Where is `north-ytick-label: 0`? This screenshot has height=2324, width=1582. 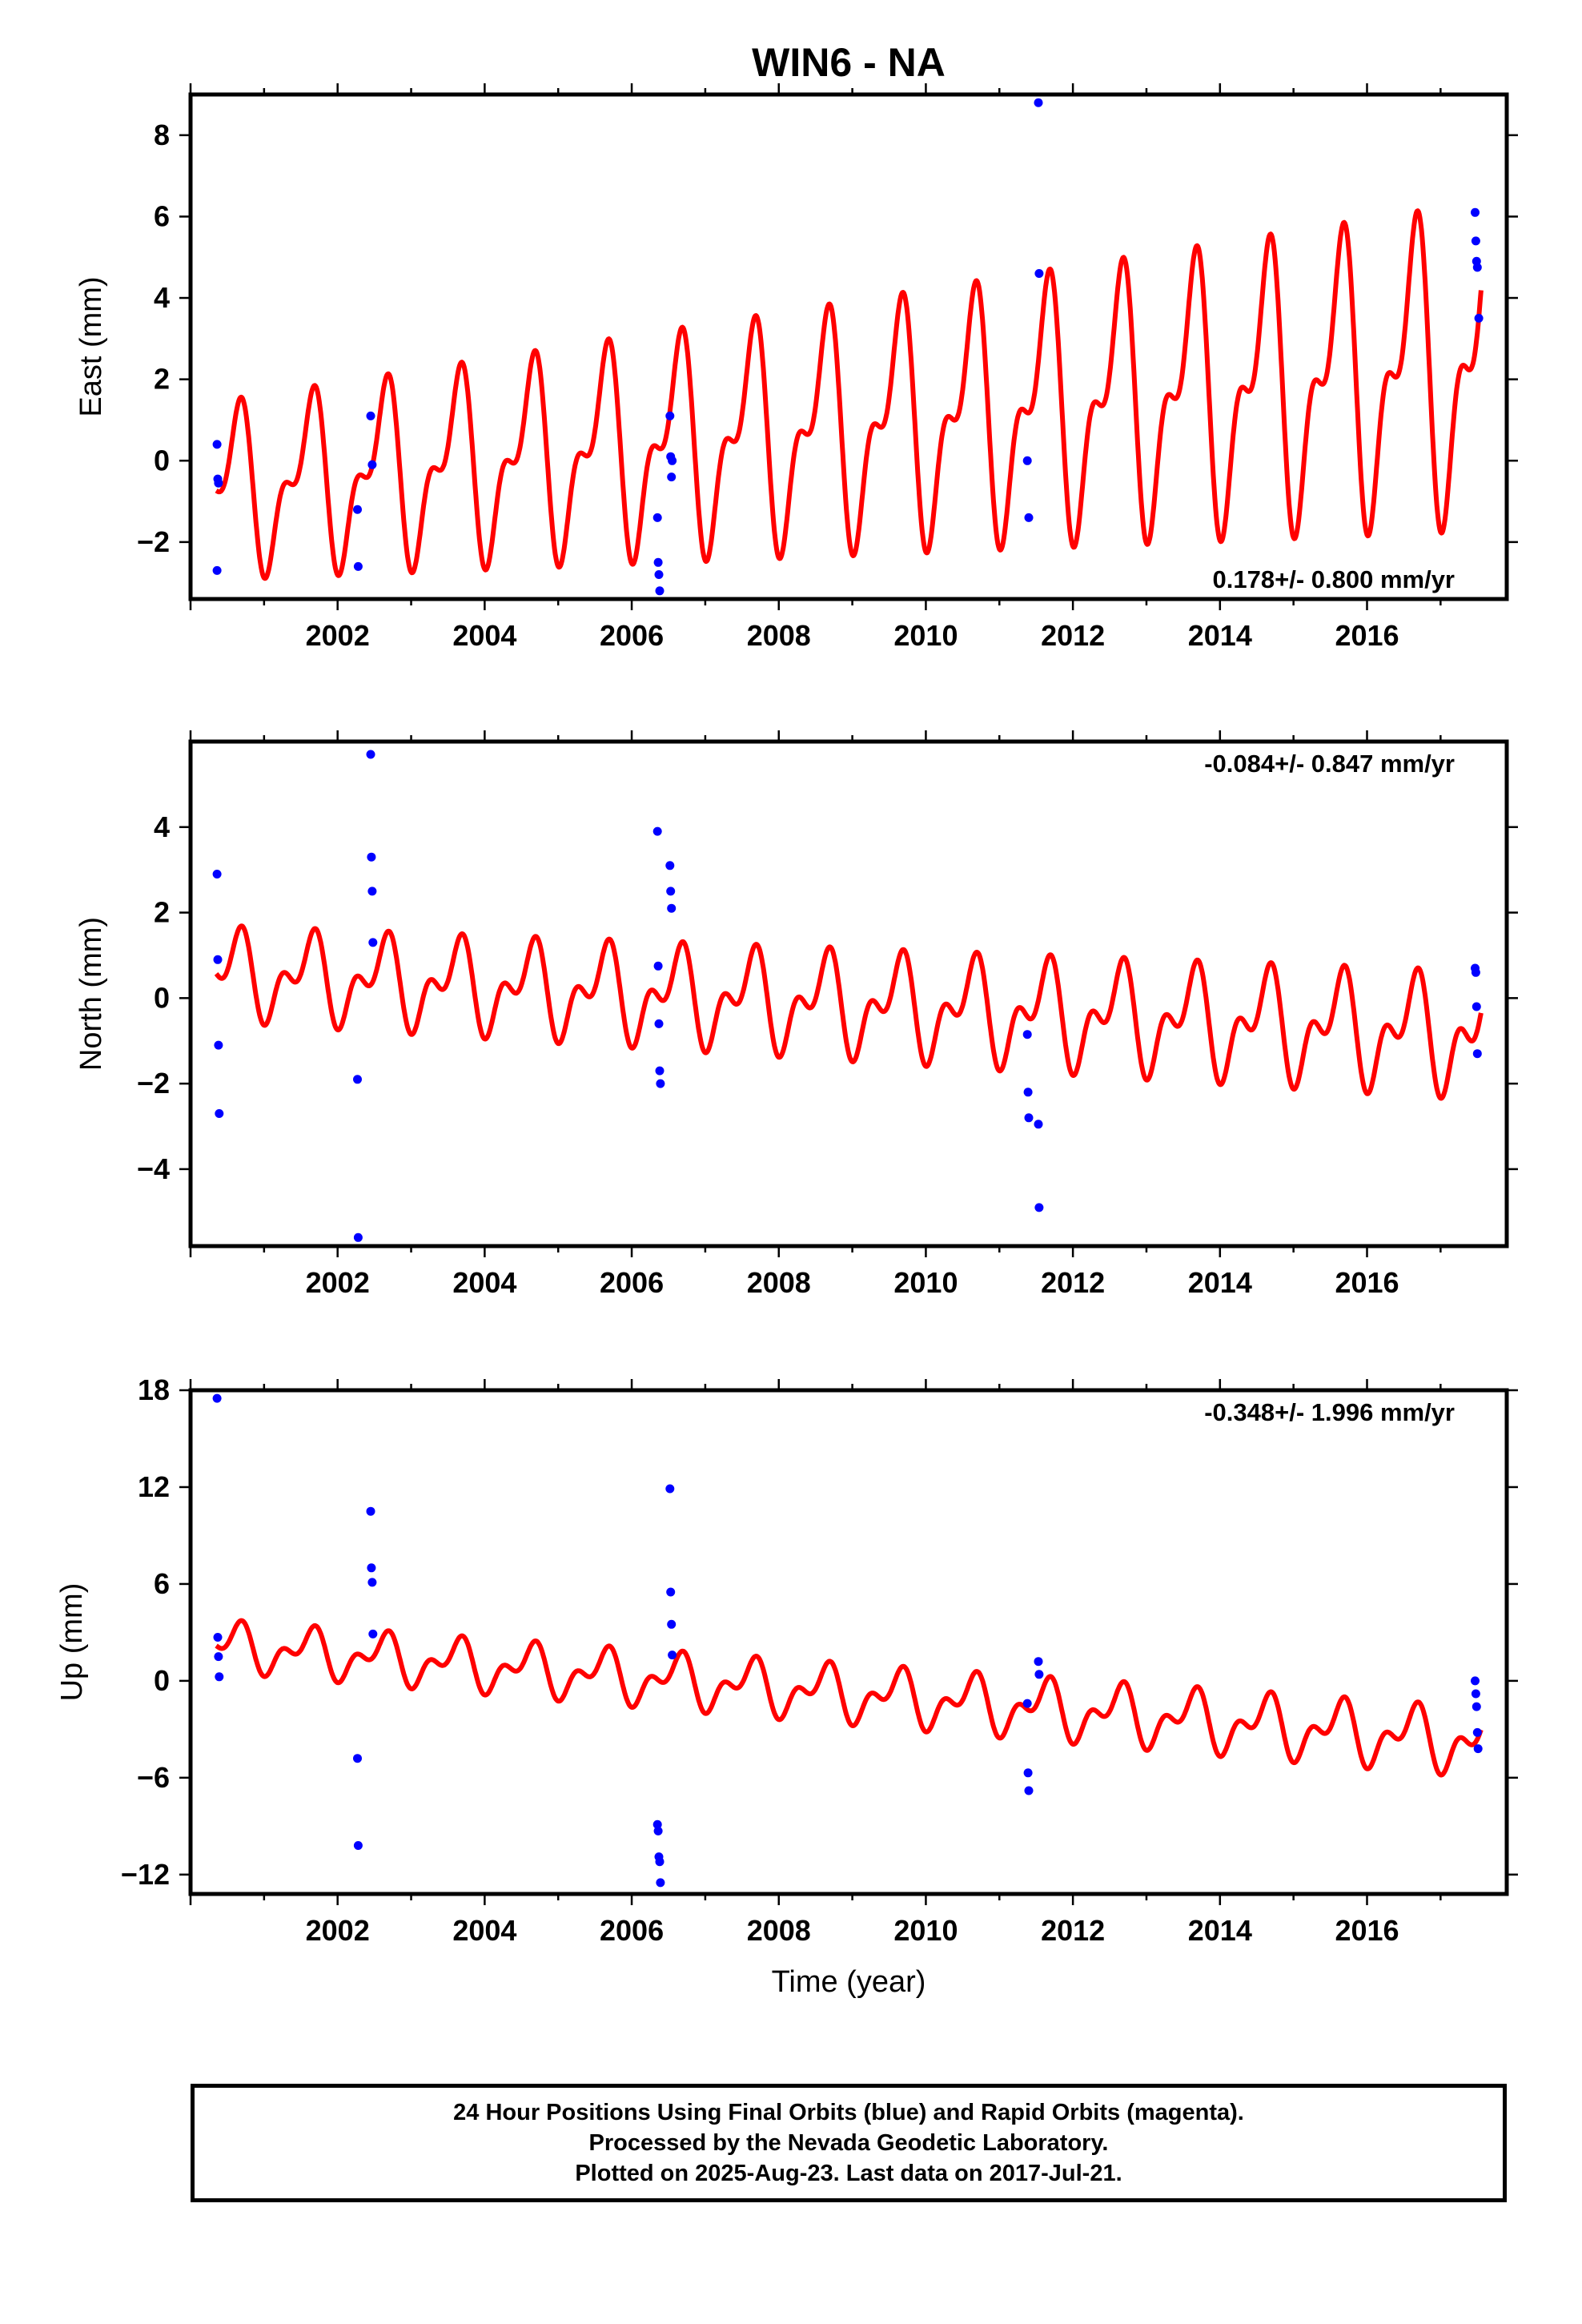 north-ytick-label: 0 is located at coordinates (162, 998).